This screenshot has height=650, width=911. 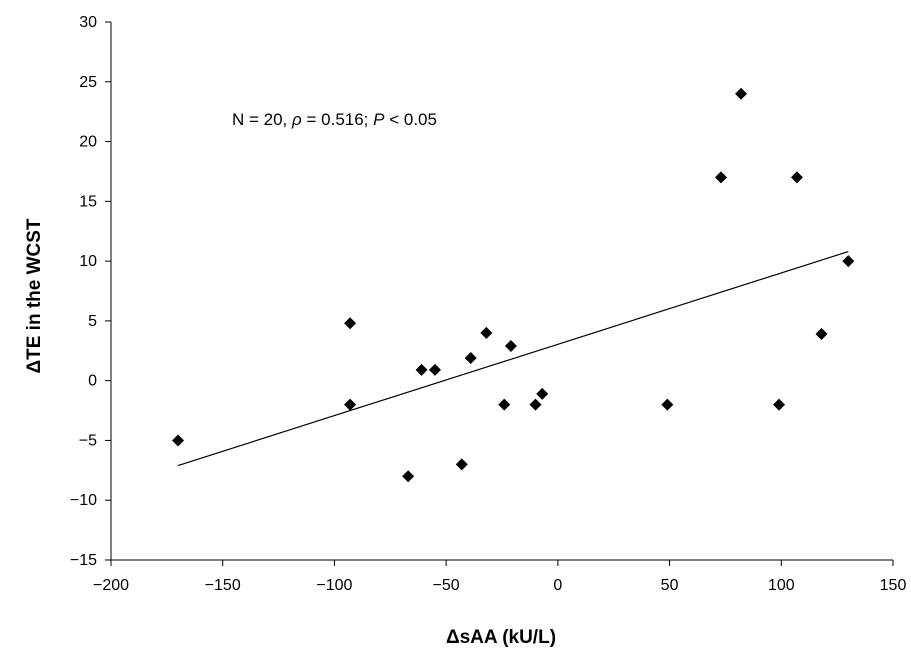 What do you see at coordinates (670, 585) in the screenshot?
I see `x-tick-label: 50` at bounding box center [670, 585].